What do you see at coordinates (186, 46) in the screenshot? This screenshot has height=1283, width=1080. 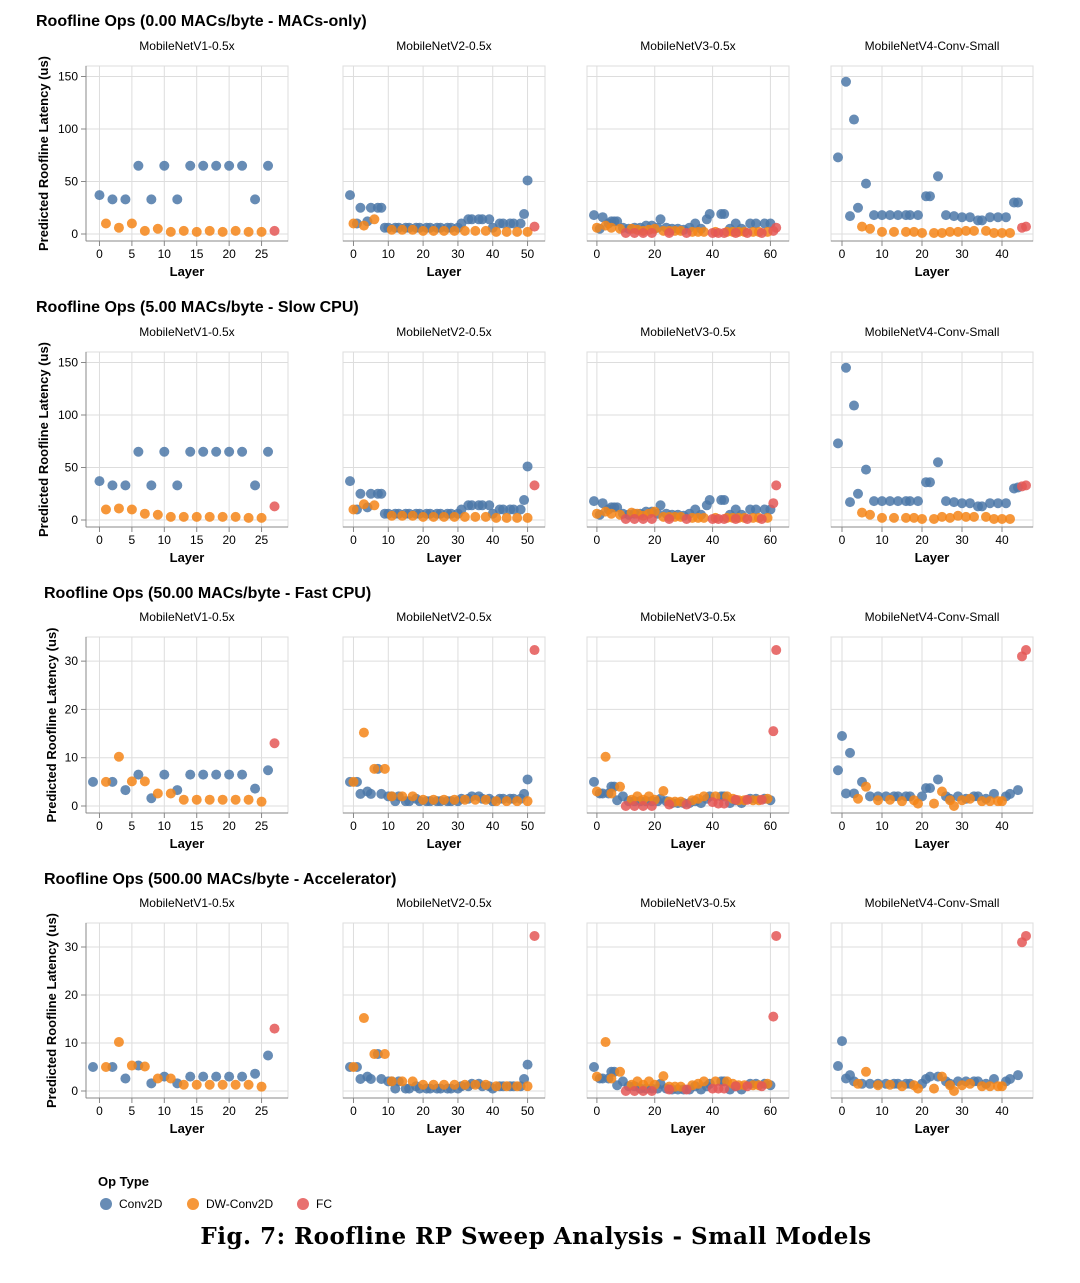 I see `panel-title: MobileNetV1-0.5x` at bounding box center [186, 46].